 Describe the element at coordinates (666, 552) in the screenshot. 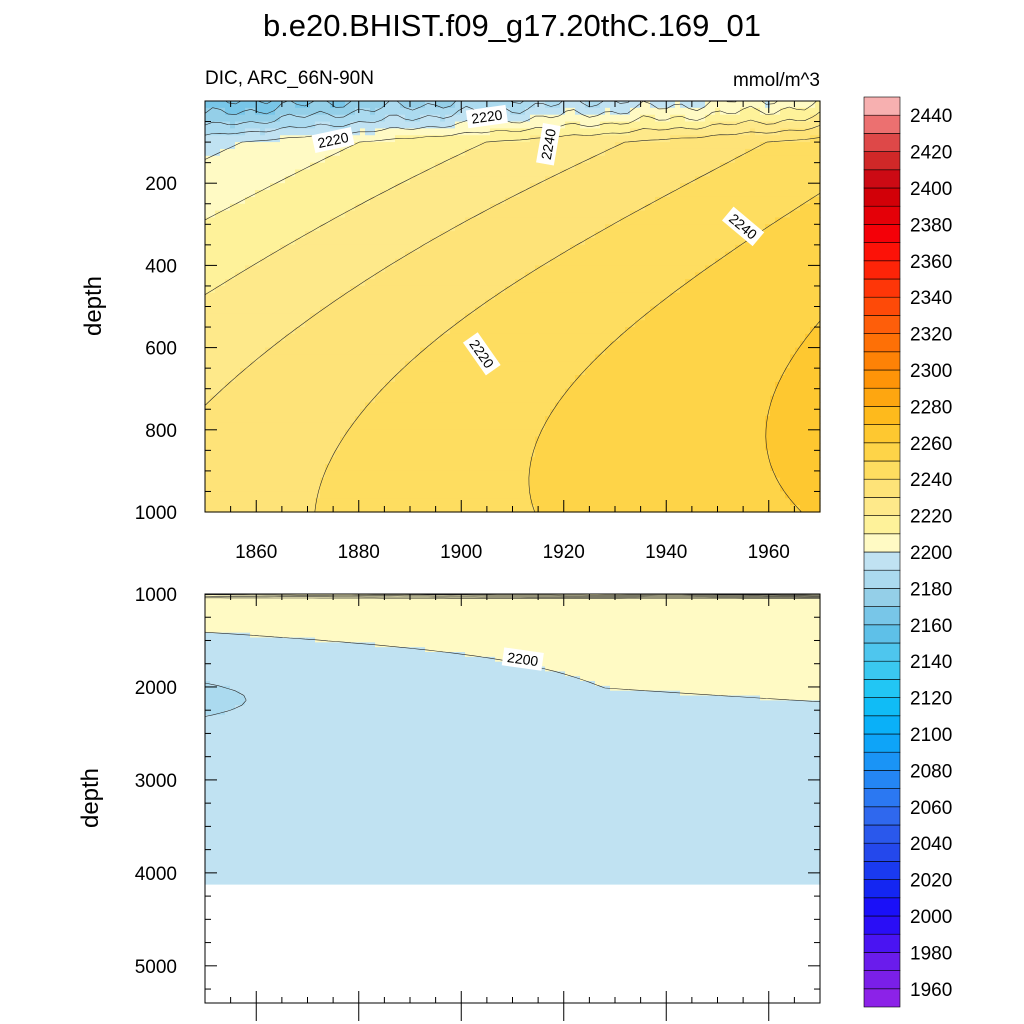

I see `x-tick-label: 1940` at that location.